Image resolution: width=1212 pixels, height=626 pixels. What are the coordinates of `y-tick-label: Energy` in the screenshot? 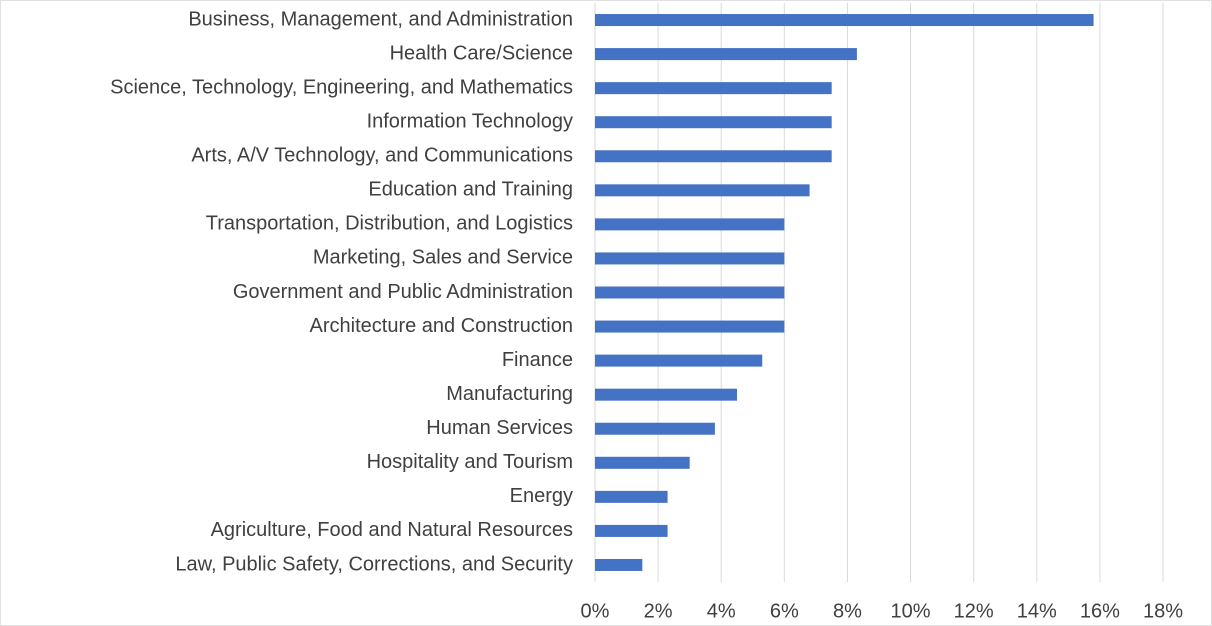 It's located at (541, 496).